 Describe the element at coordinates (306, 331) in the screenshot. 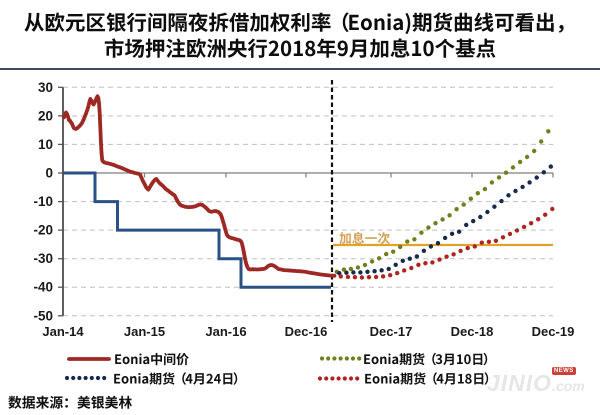

I see `svg-text: Dec-16` at that location.